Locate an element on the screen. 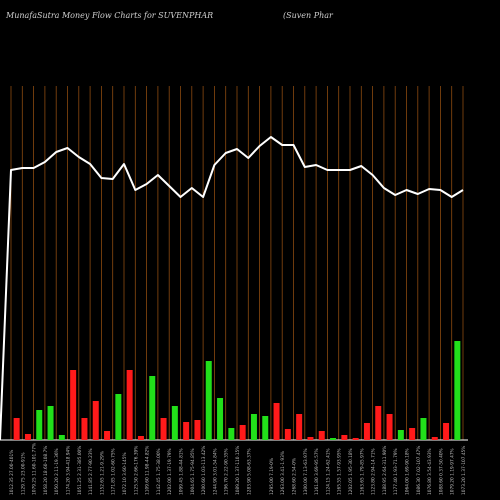 The image size is (500, 500). x-tick-label: 1300.00 7.13-63.97% is located at coordinates (306, 471).